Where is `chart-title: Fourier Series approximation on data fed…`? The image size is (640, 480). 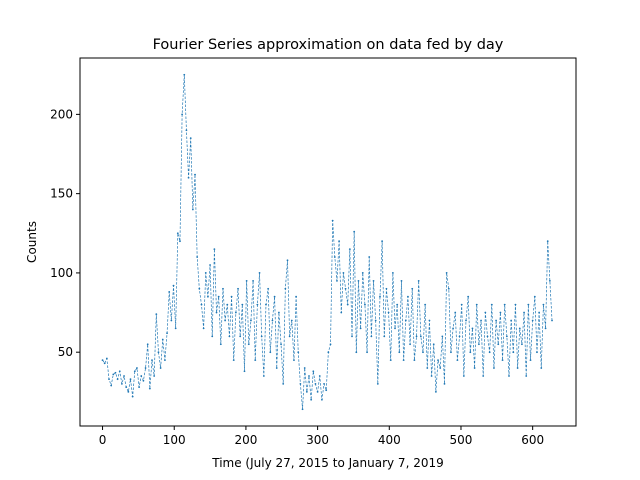 chart-title: Fourier Series approximation on data fed… is located at coordinates (328, 45).